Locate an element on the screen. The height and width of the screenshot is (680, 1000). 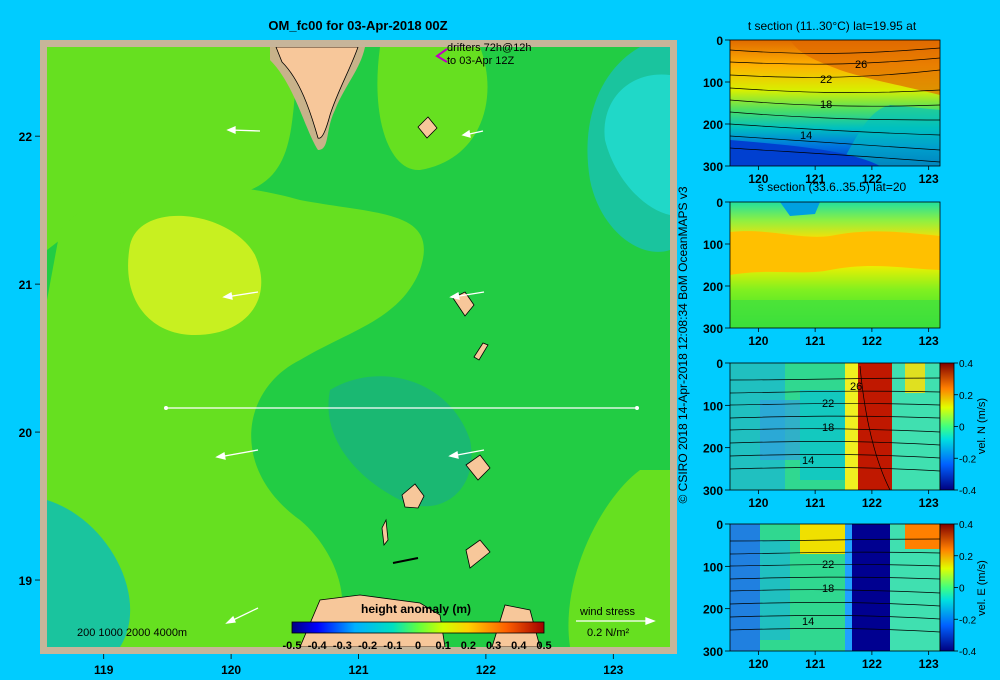
vel-n-colorbar is located at coordinates (947, 426).